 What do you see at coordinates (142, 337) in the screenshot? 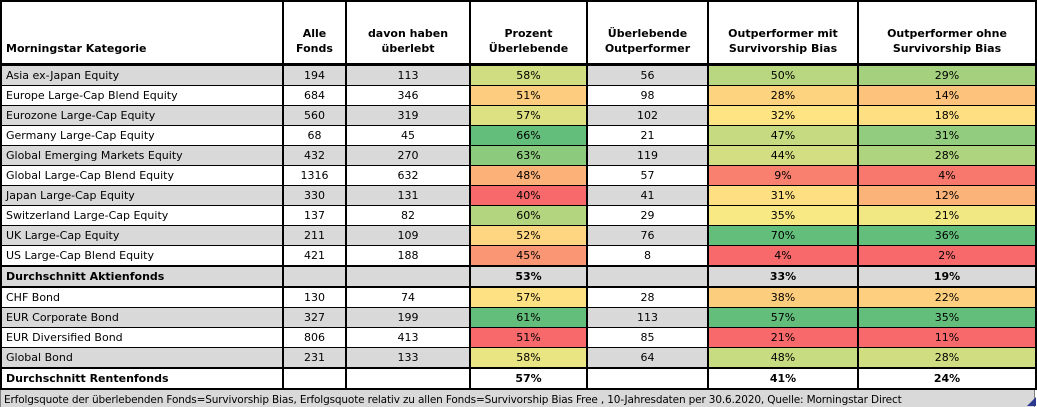
I see `category-cell: EUR Diversified Bond` at bounding box center [142, 337].